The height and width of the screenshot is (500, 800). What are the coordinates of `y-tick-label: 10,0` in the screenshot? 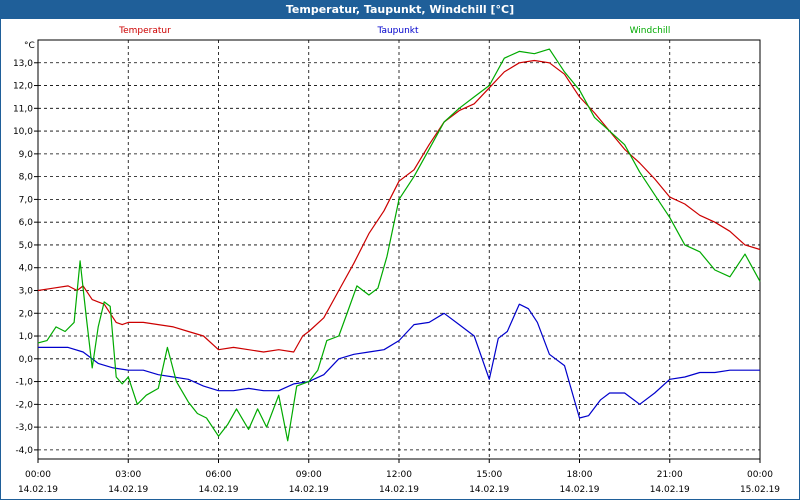 It's located at (23, 132).